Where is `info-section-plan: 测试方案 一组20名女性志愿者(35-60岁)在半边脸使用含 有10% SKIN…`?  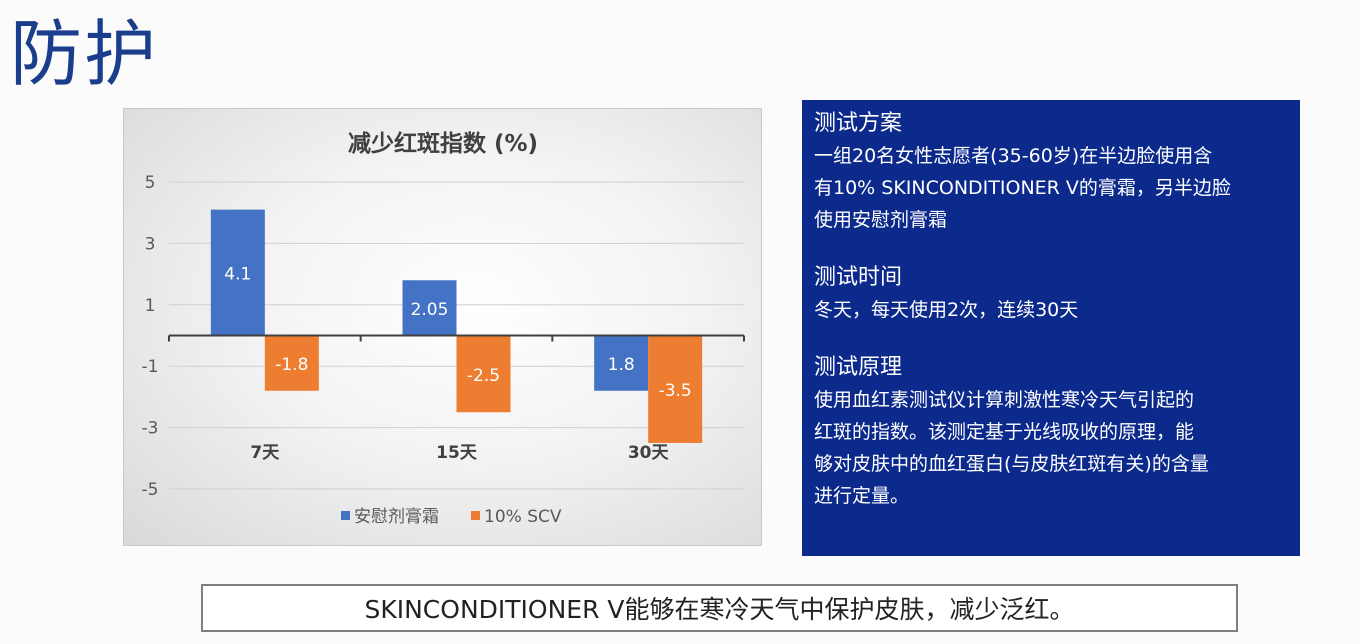 info-section-plan: 测试方案 一组20名女性志愿者(35-60岁)在半边脸使用含 有10% SKIN… is located at coordinates (1052, 172).